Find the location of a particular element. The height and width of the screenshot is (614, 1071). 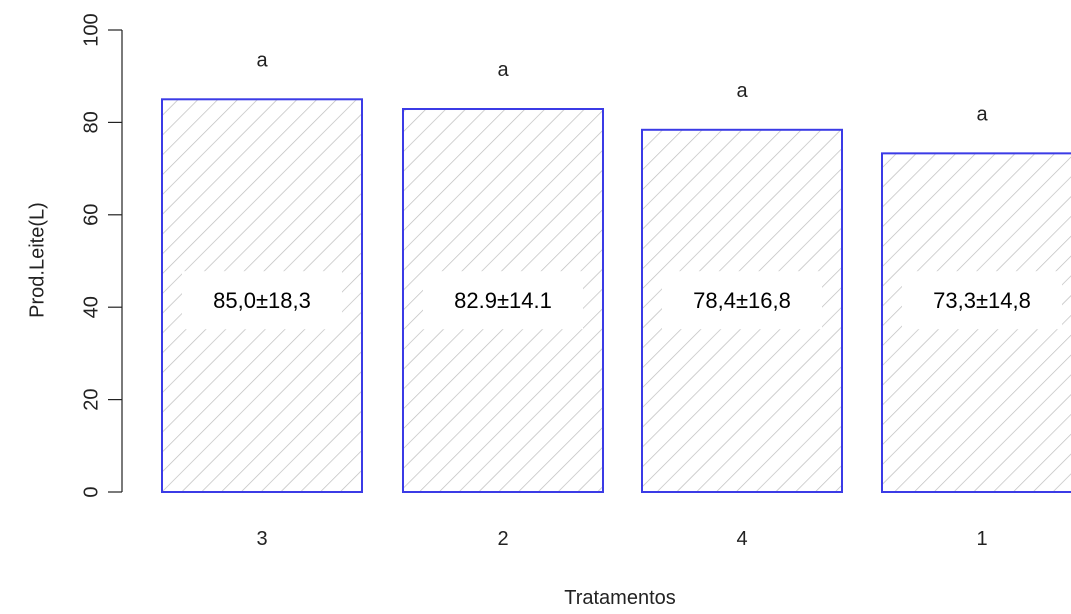

y-tick-label: 60 is located at coordinates (91, 215).